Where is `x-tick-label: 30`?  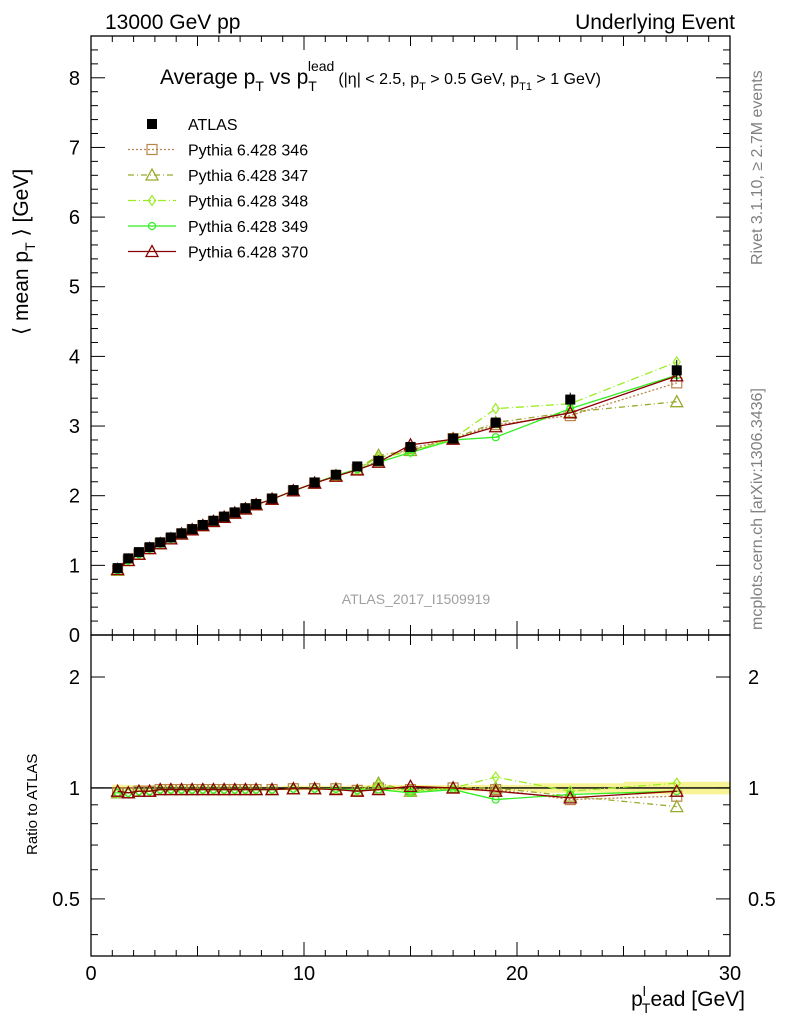 x-tick-label: 30 is located at coordinates (730, 974).